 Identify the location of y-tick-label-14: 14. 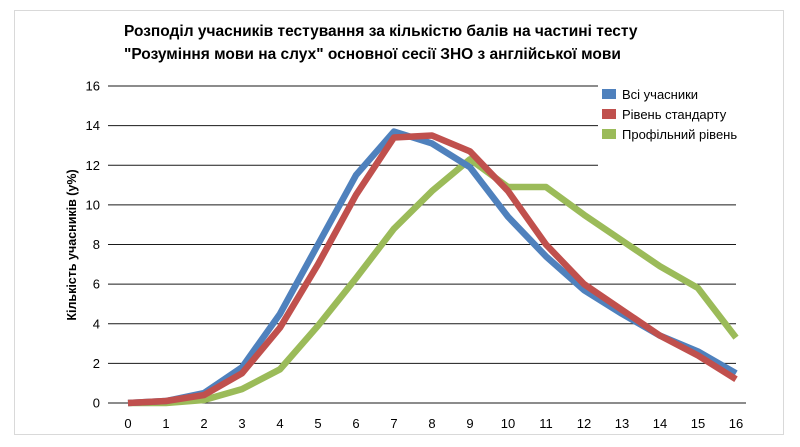
(93, 125).